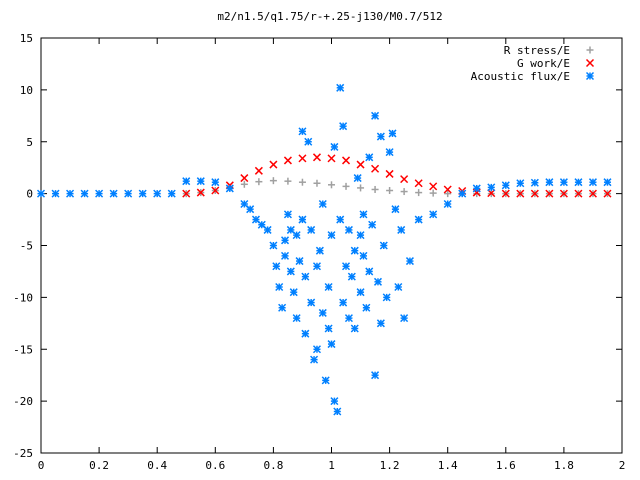 The image size is (640, 480). I want to click on x-tick-label: 1.8, so click(564, 465).